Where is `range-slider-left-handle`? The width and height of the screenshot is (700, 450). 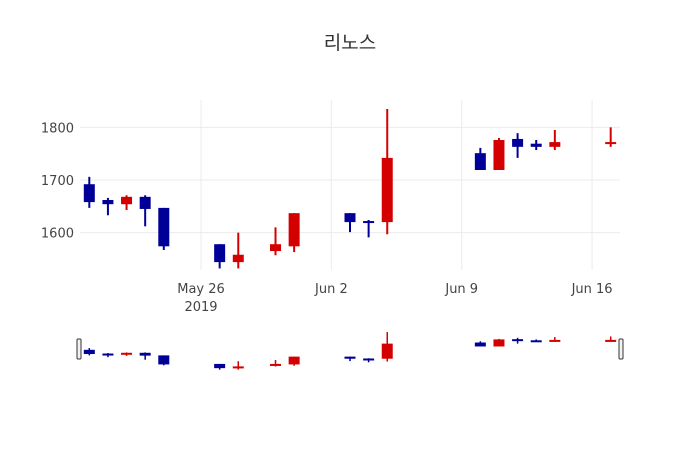
range-slider-left-handle is located at coordinates (79, 349).